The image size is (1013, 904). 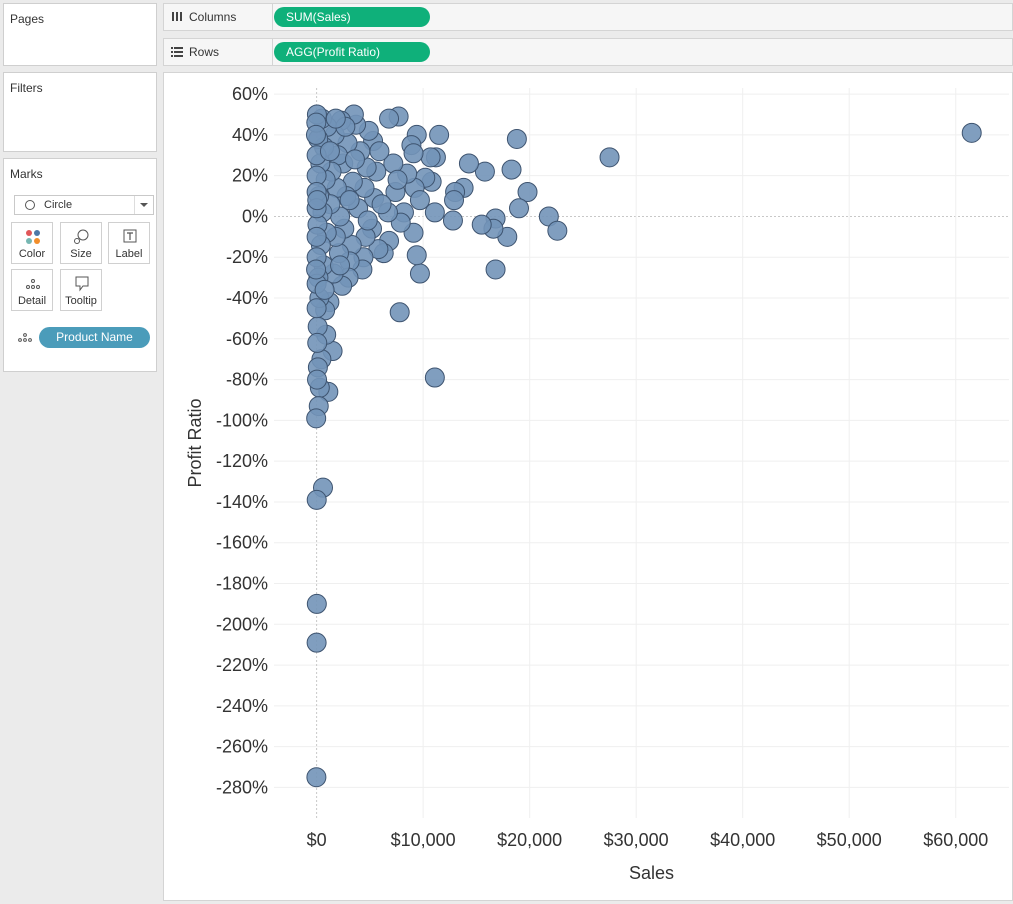 What do you see at coordinates (742, 840) in the screenshot?
I see `x-tick-label: $40,000` at bounding box center [742, 840].